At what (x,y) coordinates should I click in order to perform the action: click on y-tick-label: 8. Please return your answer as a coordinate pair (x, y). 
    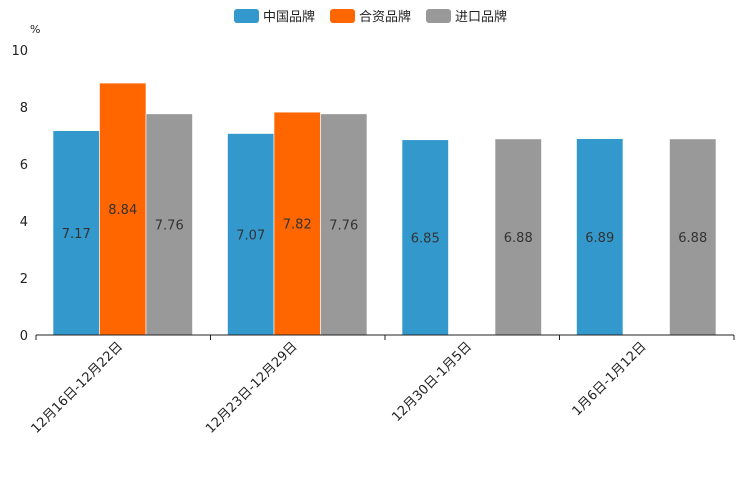
    Looking at the image, I should click on (24, 108).